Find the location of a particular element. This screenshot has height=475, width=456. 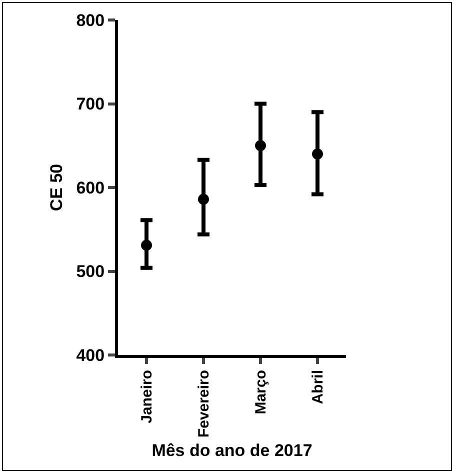

y-axis-title: CE 50 is located at coordinates (56, 188).